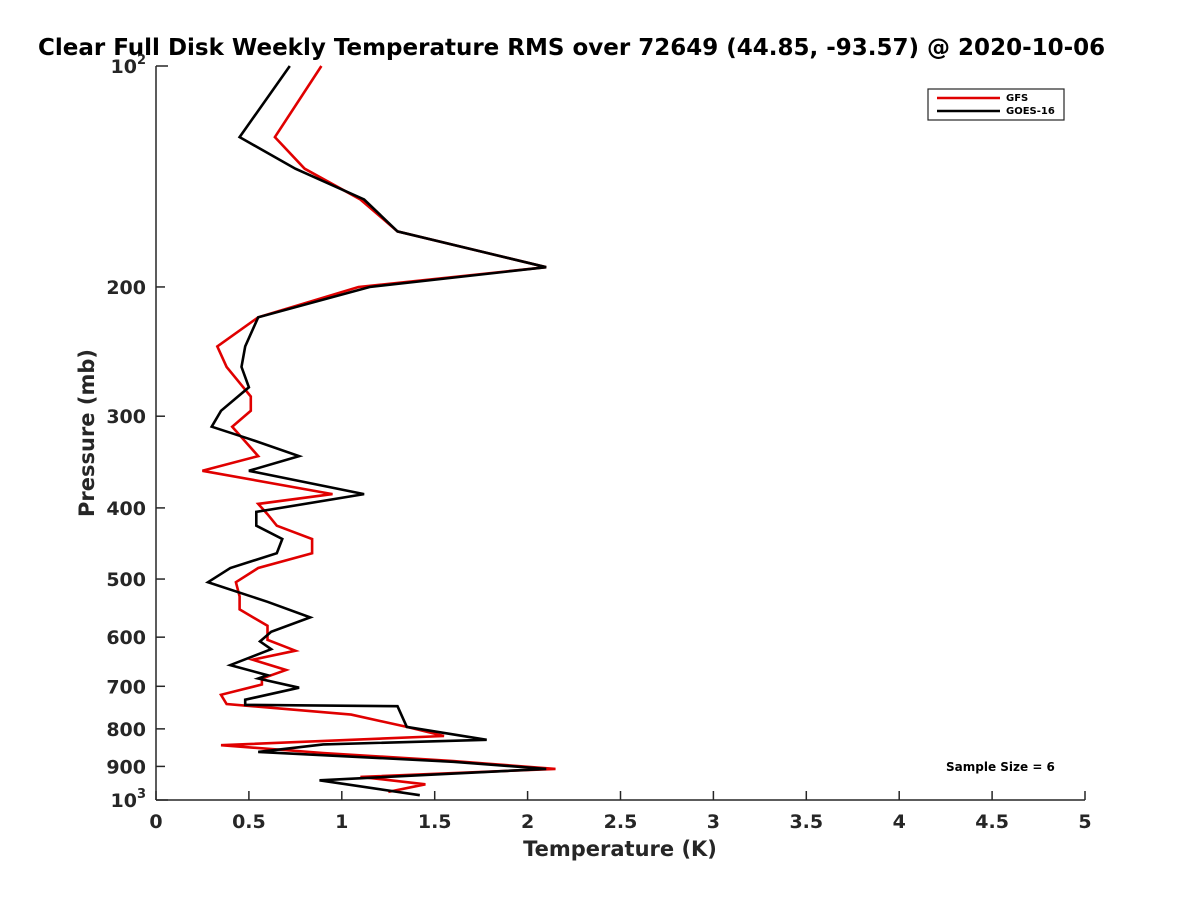  Describe the element at coordinates (129, 65) in the screenshot. I see `y-tick-label-power: 10²` at that location.